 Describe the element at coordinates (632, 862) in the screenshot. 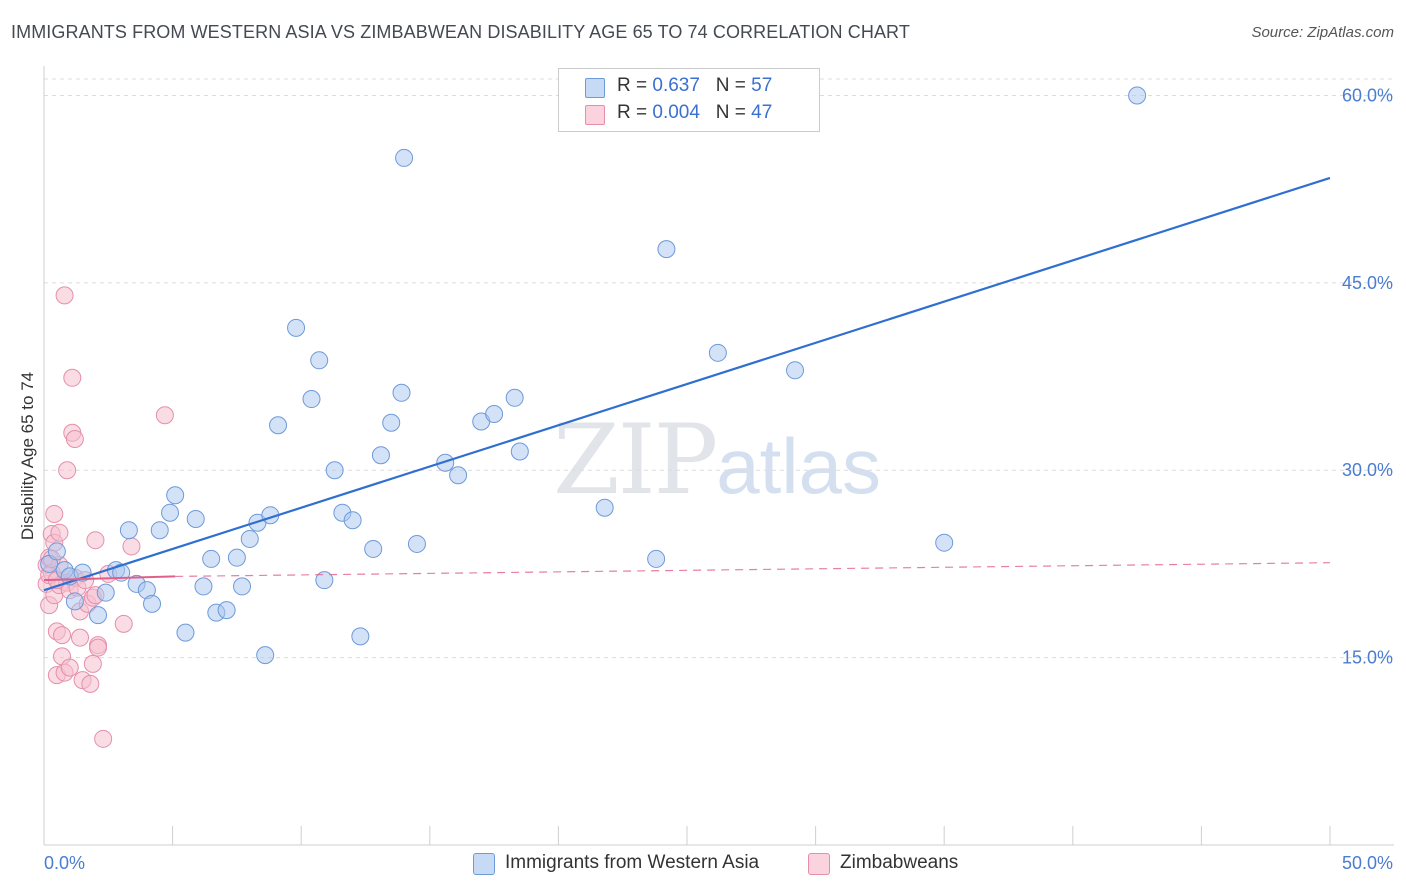

I see `bottom-legend-label-blue: Immigrants from Western Asia` at that location.